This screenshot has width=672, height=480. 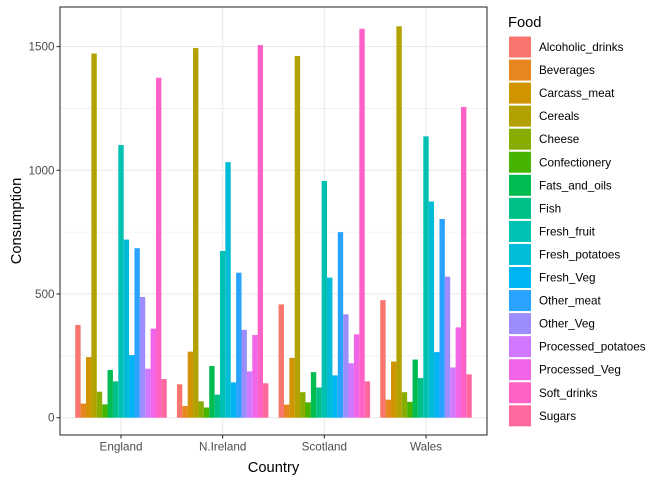 I want to click on x-tick-label: N.Ireland, so click(x=222, y=447).